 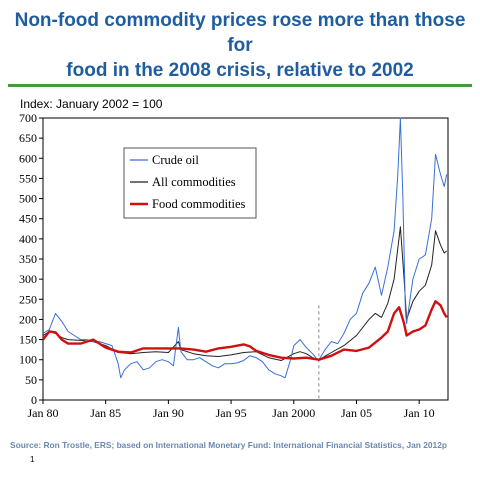 I want to click on y-tick-label: 50, so click(x=31, y=380).